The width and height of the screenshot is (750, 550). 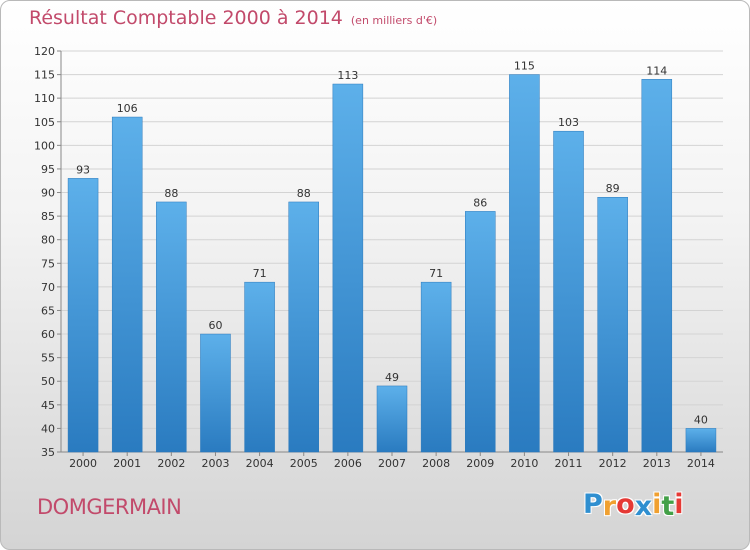 What do you see at coordinates (304, 463) in the screenshot?
I see `x-tick-label: 2005` at bounding box center [304, 463].